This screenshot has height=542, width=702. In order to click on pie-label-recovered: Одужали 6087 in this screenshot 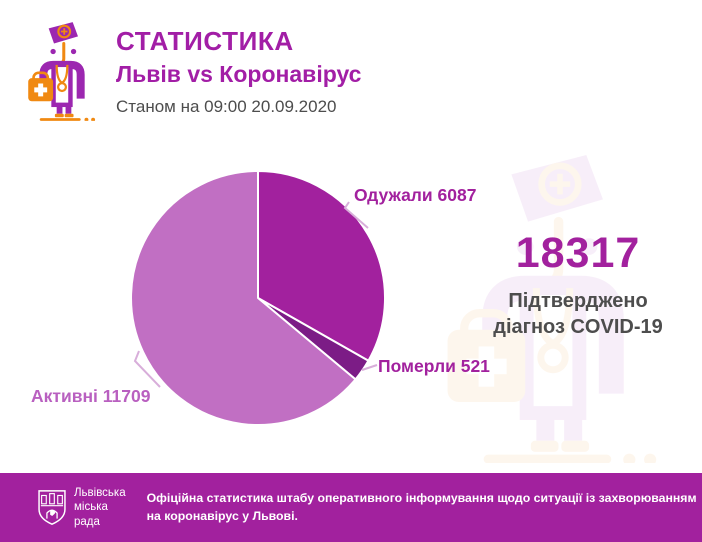, I will do `click(415, 195)`.